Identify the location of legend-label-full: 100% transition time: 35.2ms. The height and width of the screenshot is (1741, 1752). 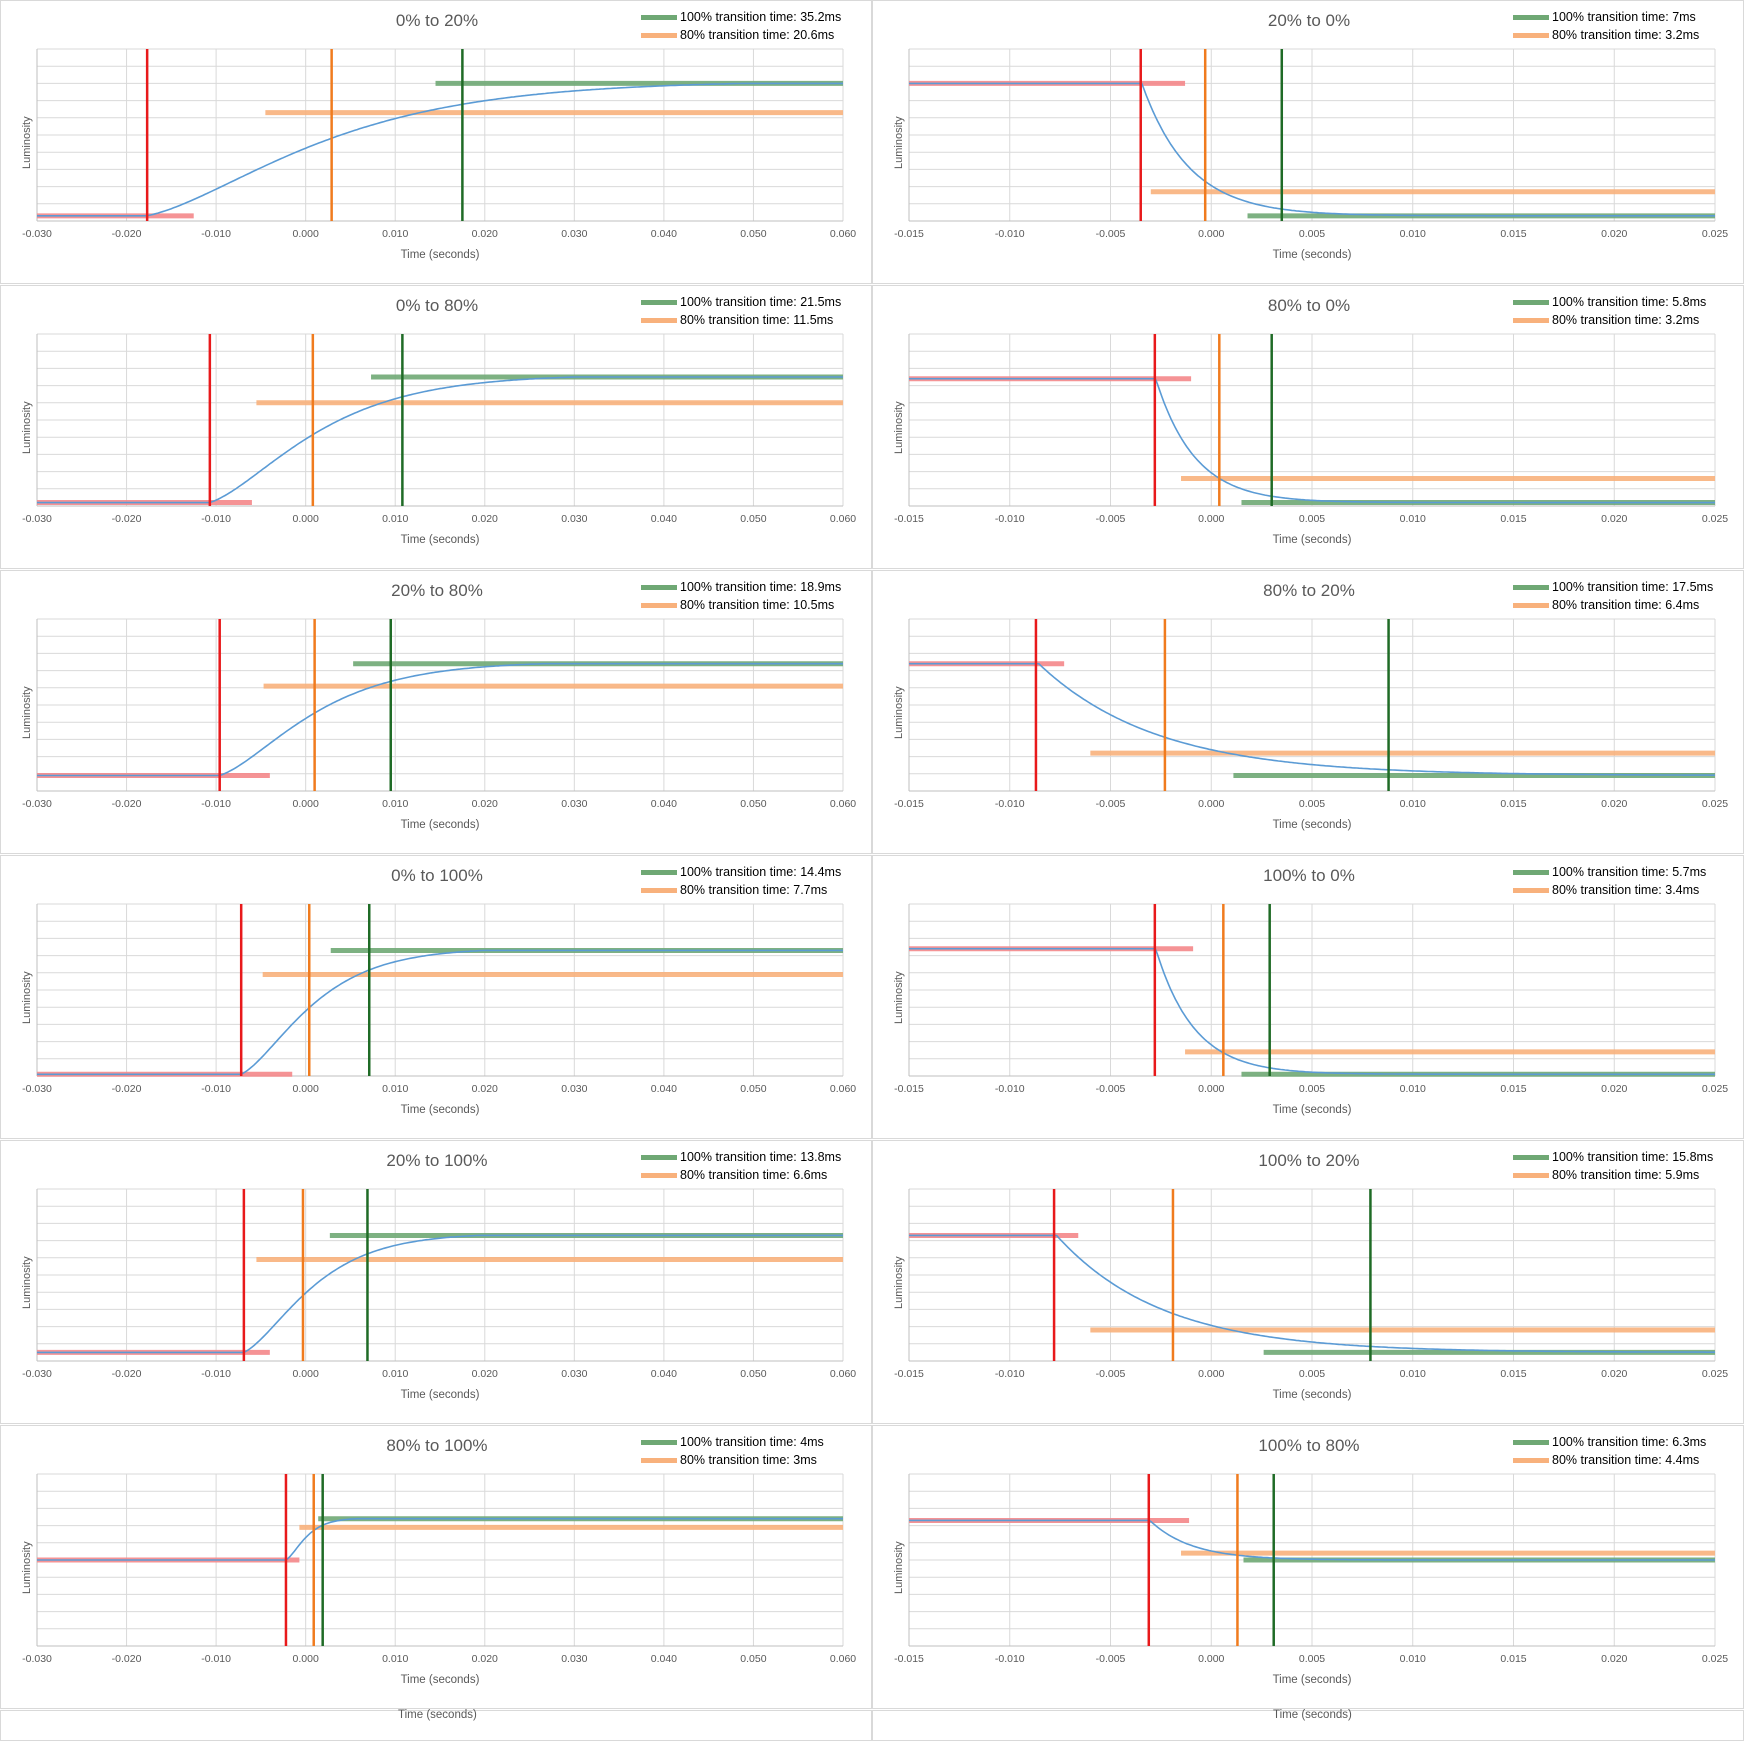
(761, 17).